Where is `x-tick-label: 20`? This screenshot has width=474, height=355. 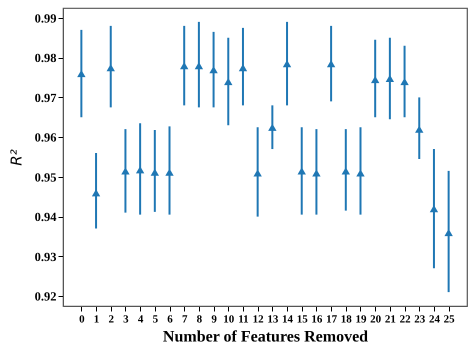
x-tick-label: 20 is located at coordinates (376, 320).